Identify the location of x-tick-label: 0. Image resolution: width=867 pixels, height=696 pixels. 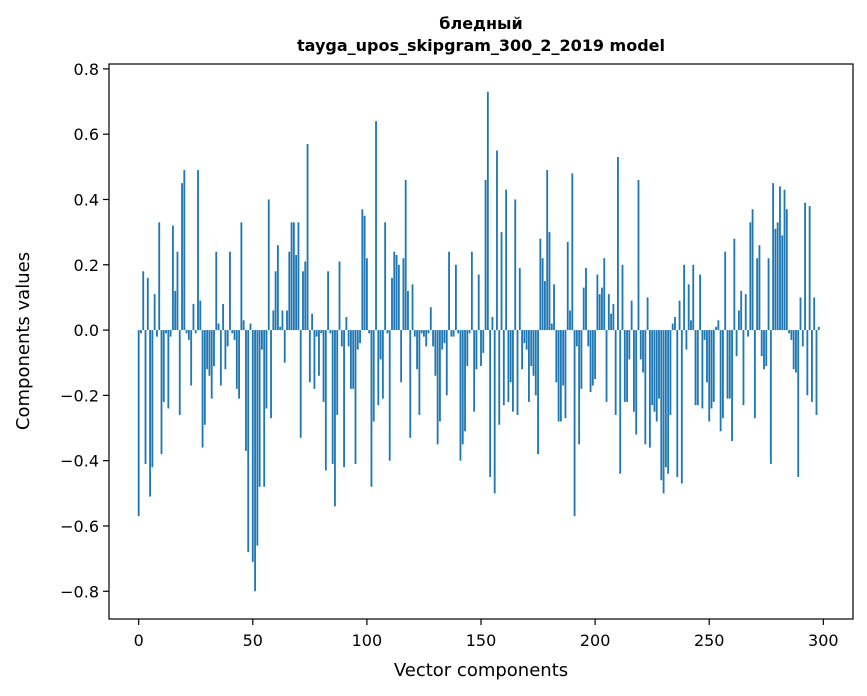
(139, 640).